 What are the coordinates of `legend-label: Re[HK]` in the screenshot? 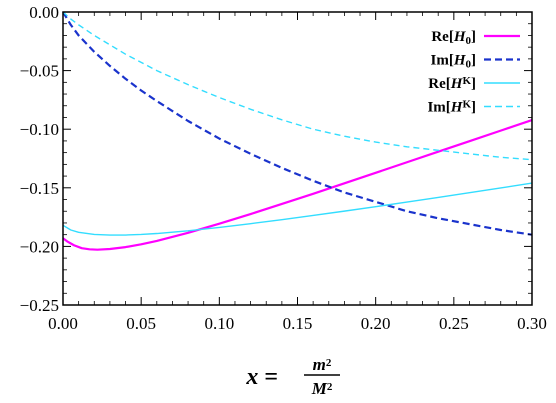 It's located at (452, 83).